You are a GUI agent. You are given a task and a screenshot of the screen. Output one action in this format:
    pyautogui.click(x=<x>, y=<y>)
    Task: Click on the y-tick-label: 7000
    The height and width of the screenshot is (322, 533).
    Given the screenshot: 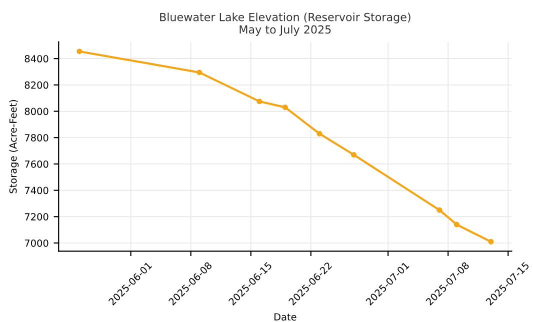 What is the action you would take?
    pyautogui.click(x=36, y=243)
    